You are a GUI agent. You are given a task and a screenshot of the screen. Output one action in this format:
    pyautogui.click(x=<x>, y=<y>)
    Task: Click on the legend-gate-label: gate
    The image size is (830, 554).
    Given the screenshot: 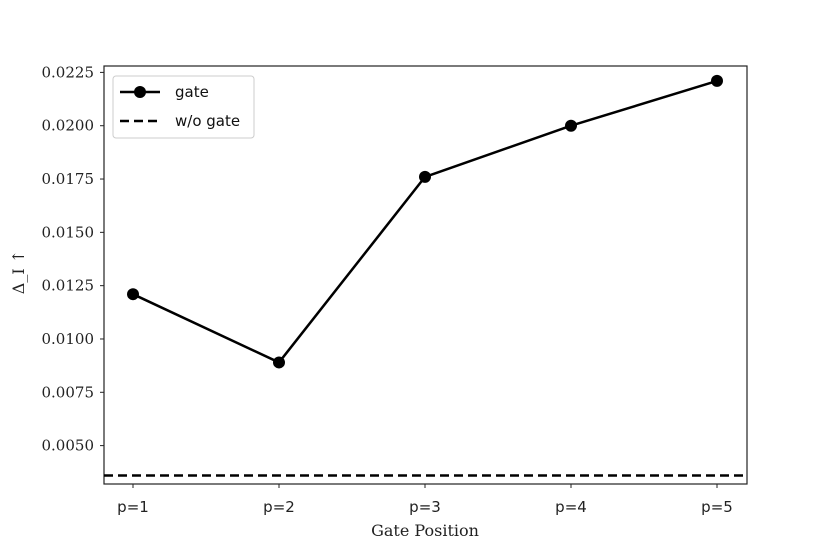 What is the action you would take?
    pyautogui.click(x=192, y=92)
    